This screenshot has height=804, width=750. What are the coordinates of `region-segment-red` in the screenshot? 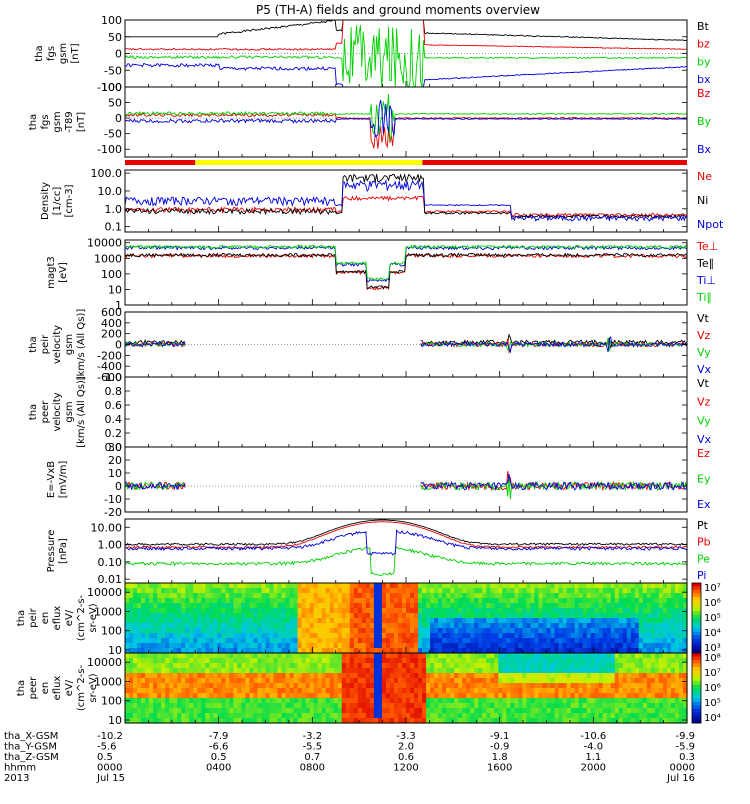 It's located at (160, 162).